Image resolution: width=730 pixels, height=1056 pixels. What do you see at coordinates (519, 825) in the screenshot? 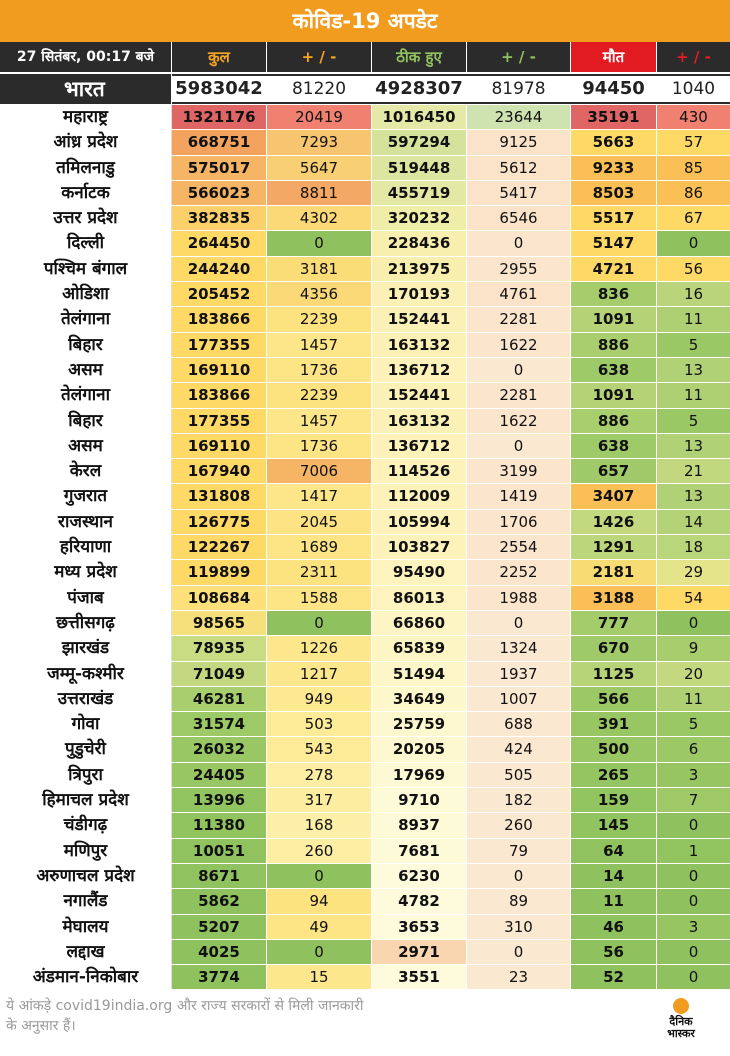
I see `recovered-change-cell: 260` at bounding box center [519, 825].